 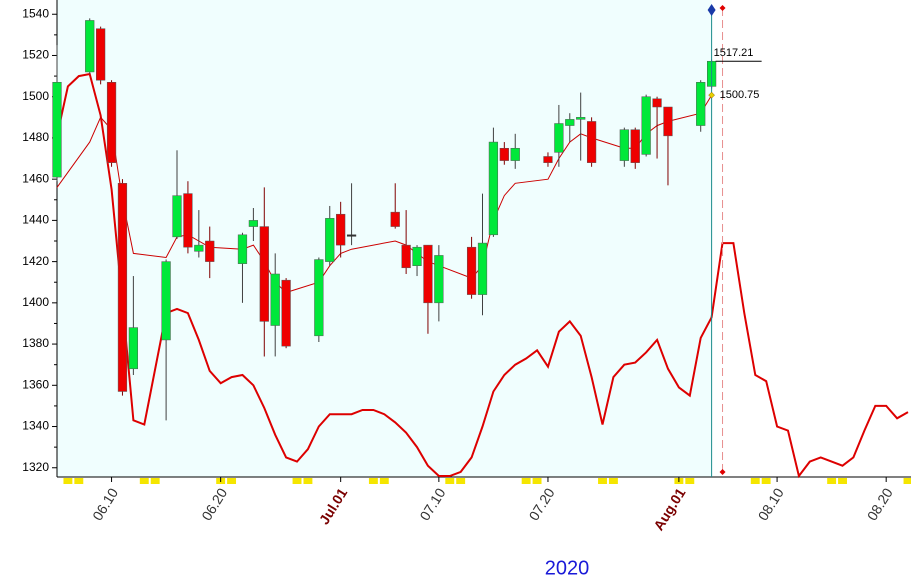 I want to click on x-tick-label: 08.20, so click(x=880, y=504).